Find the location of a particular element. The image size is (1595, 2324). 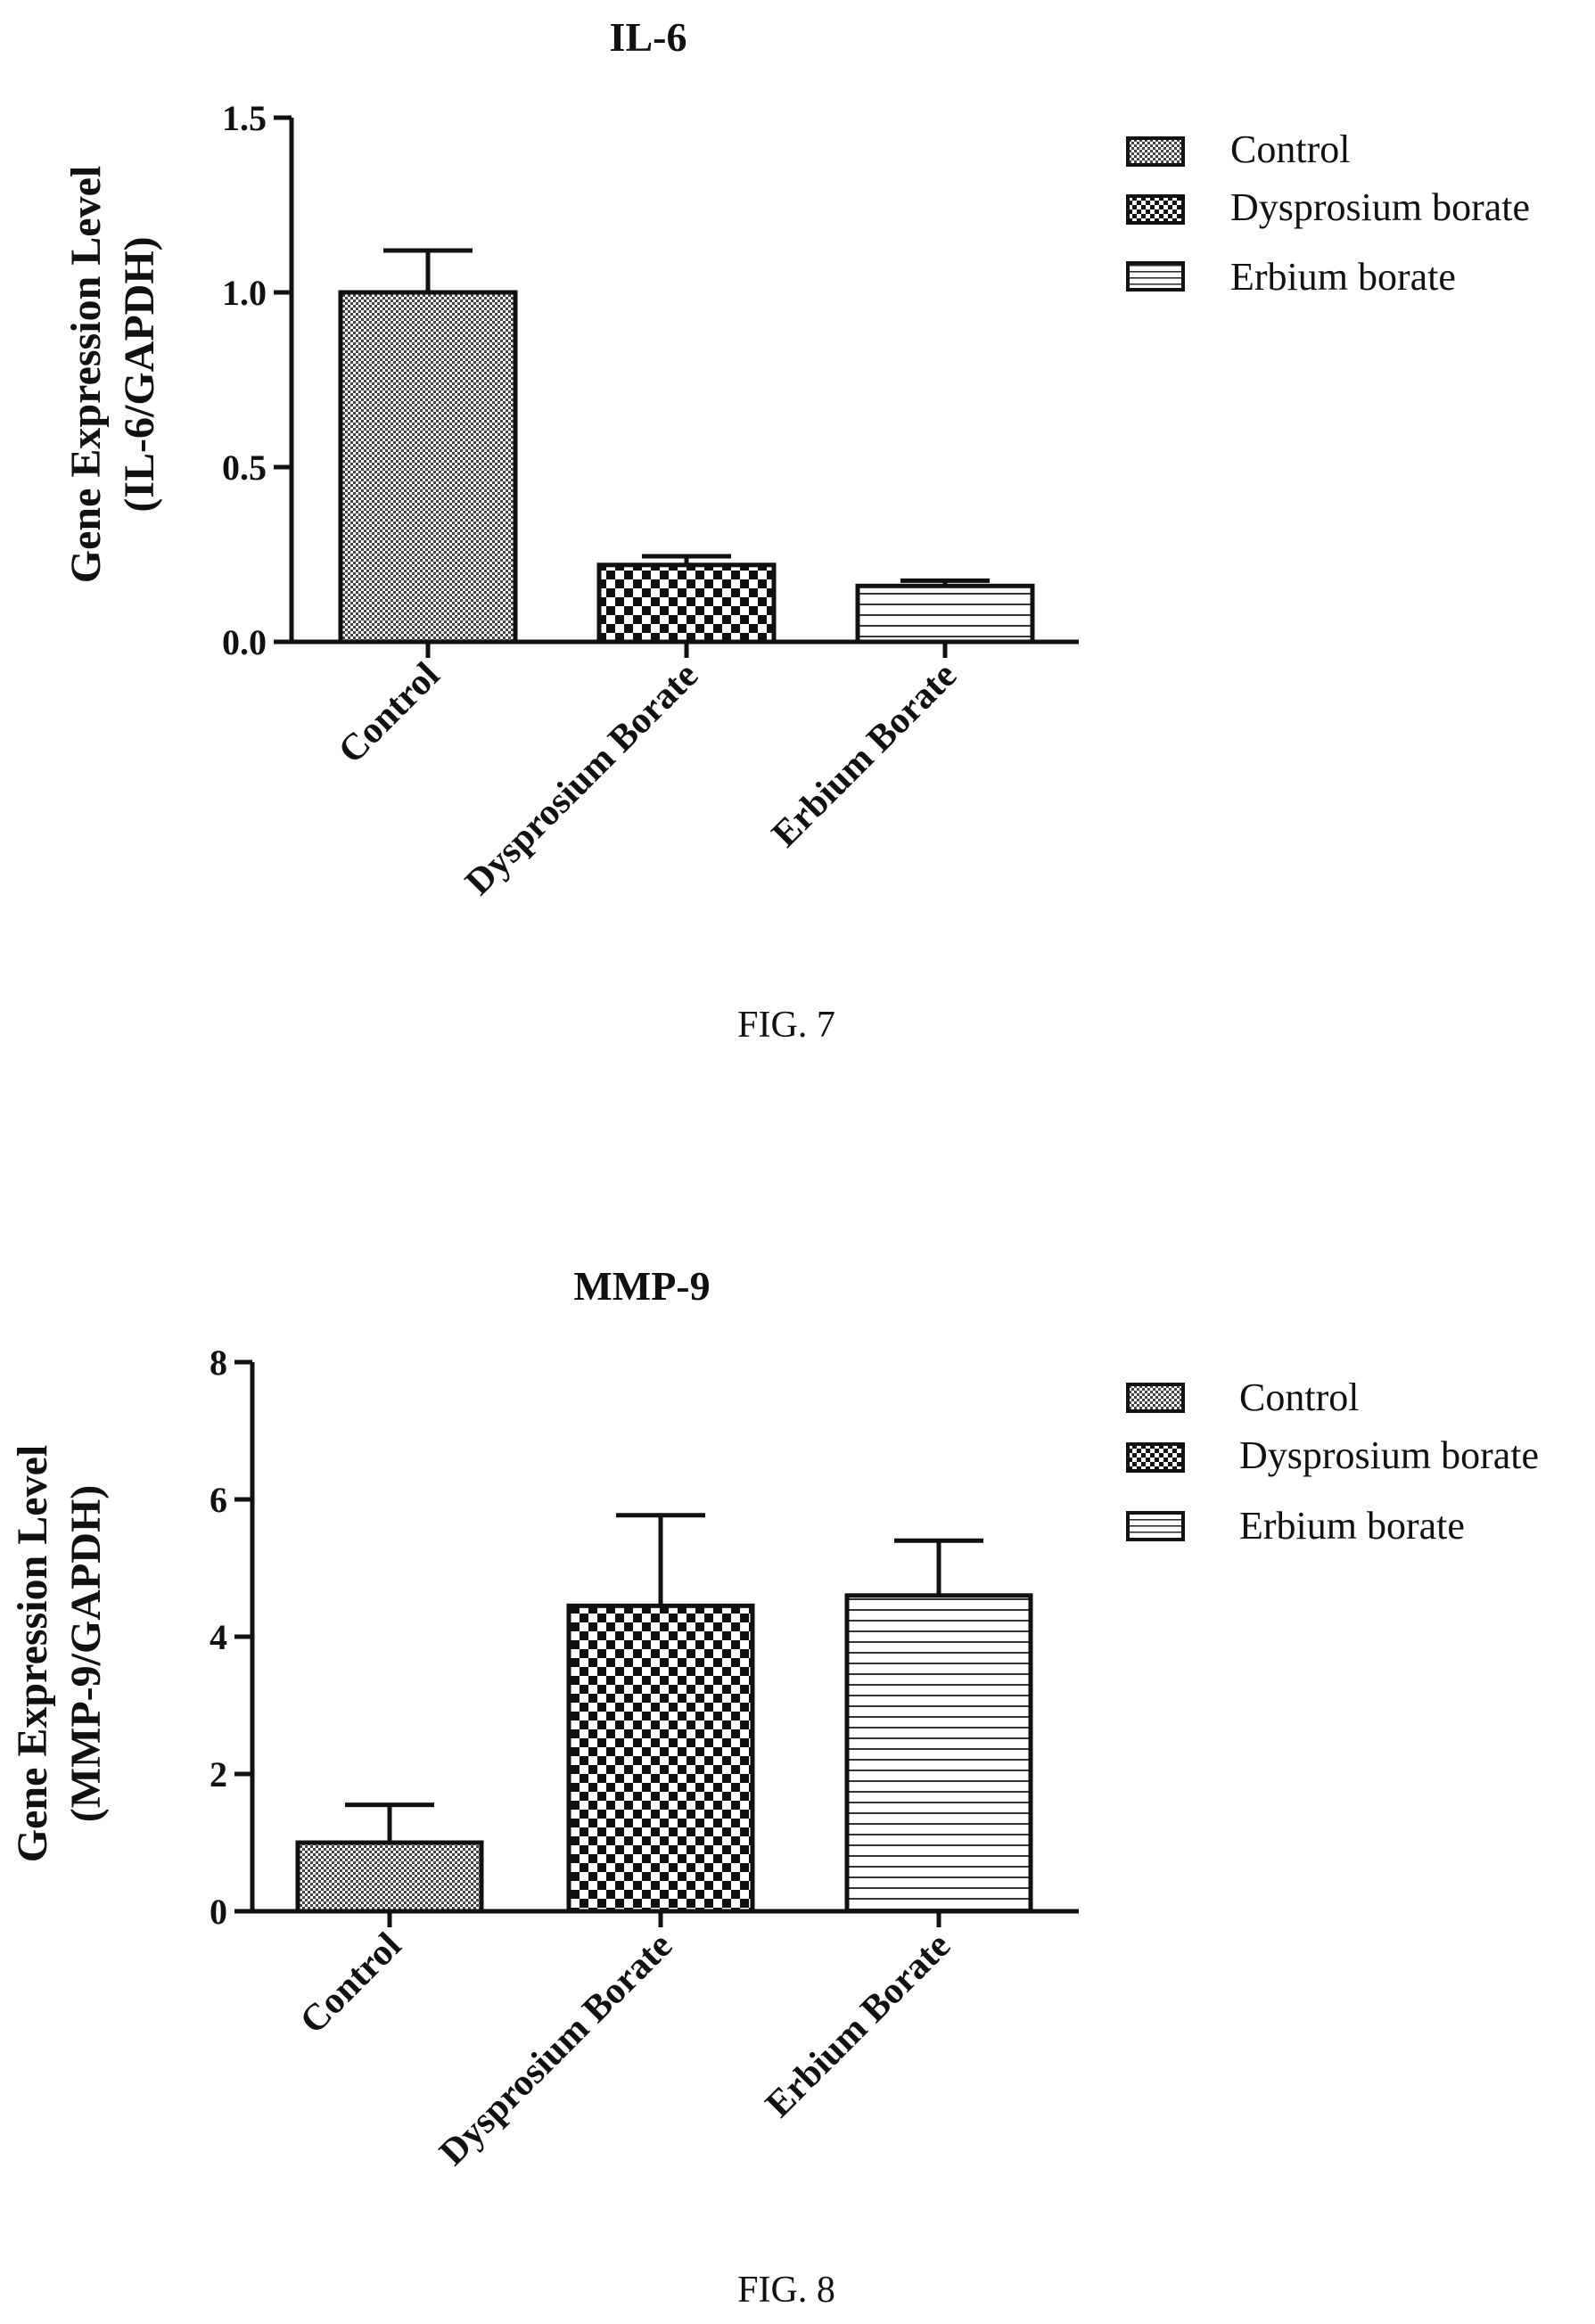

y-axis-title: Gene Expression Level (IL-6/GAPDH) is located at coordinates (113, 374).